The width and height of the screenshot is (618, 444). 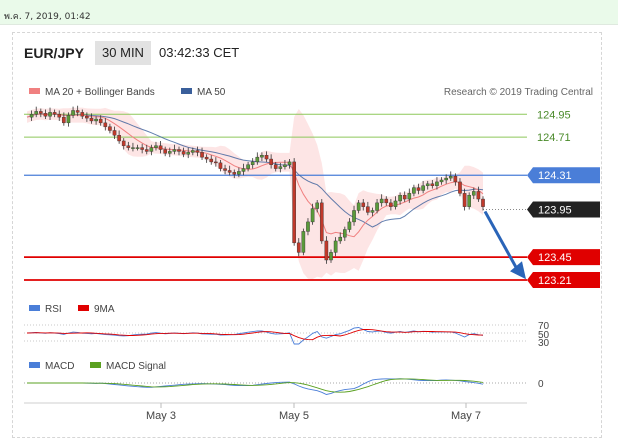 I want to click on forecast-arrow-shaft, so click(x=500, y=239).